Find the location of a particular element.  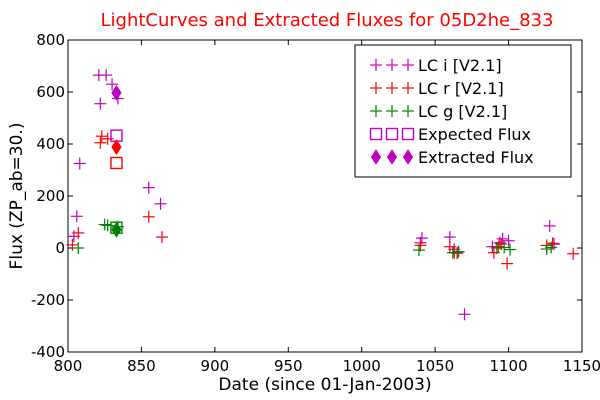

legend-item-lc-r-v2-1: LC r [V2.1] is located at coordinates (437, 88).